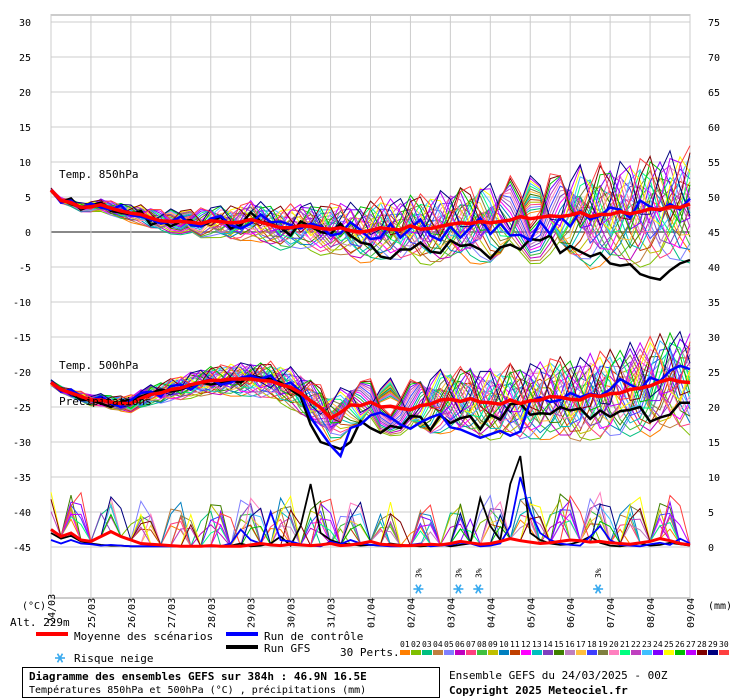 Image resolution: width=740 pixels, height=700 pixels. What do you see at coordinates (451, 613) in the screenshot?
I see `x-date-label: 03/04` at bounding box center [451, 613].